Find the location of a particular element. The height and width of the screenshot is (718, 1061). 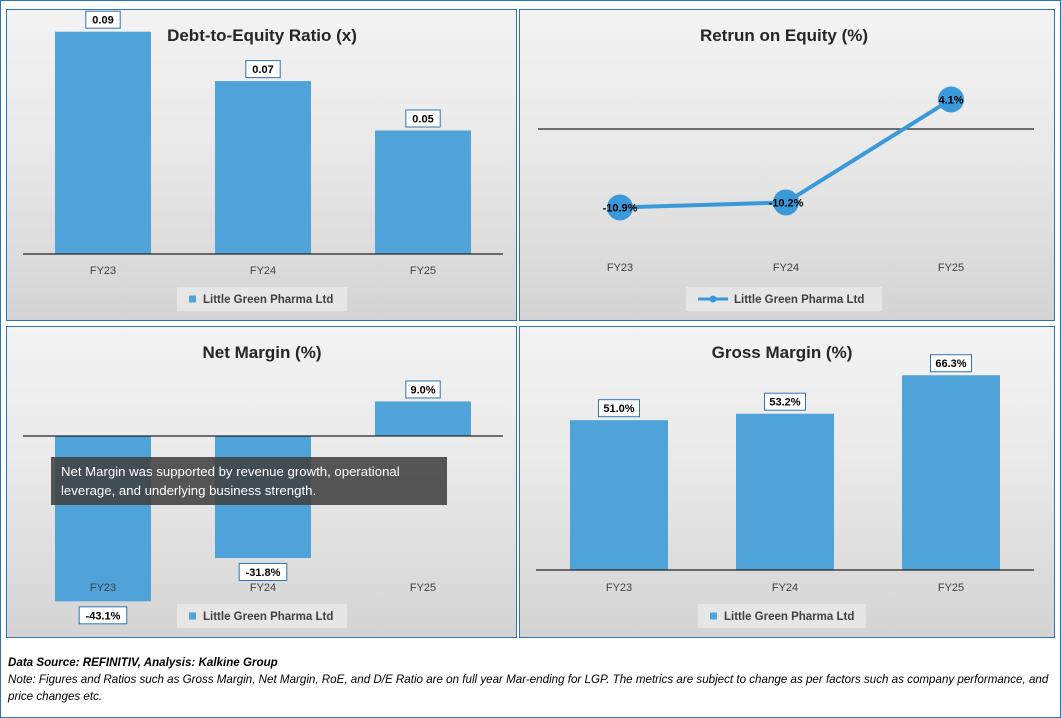

chart-title: Gross Margin (%) is located at coordinates (782, 352).